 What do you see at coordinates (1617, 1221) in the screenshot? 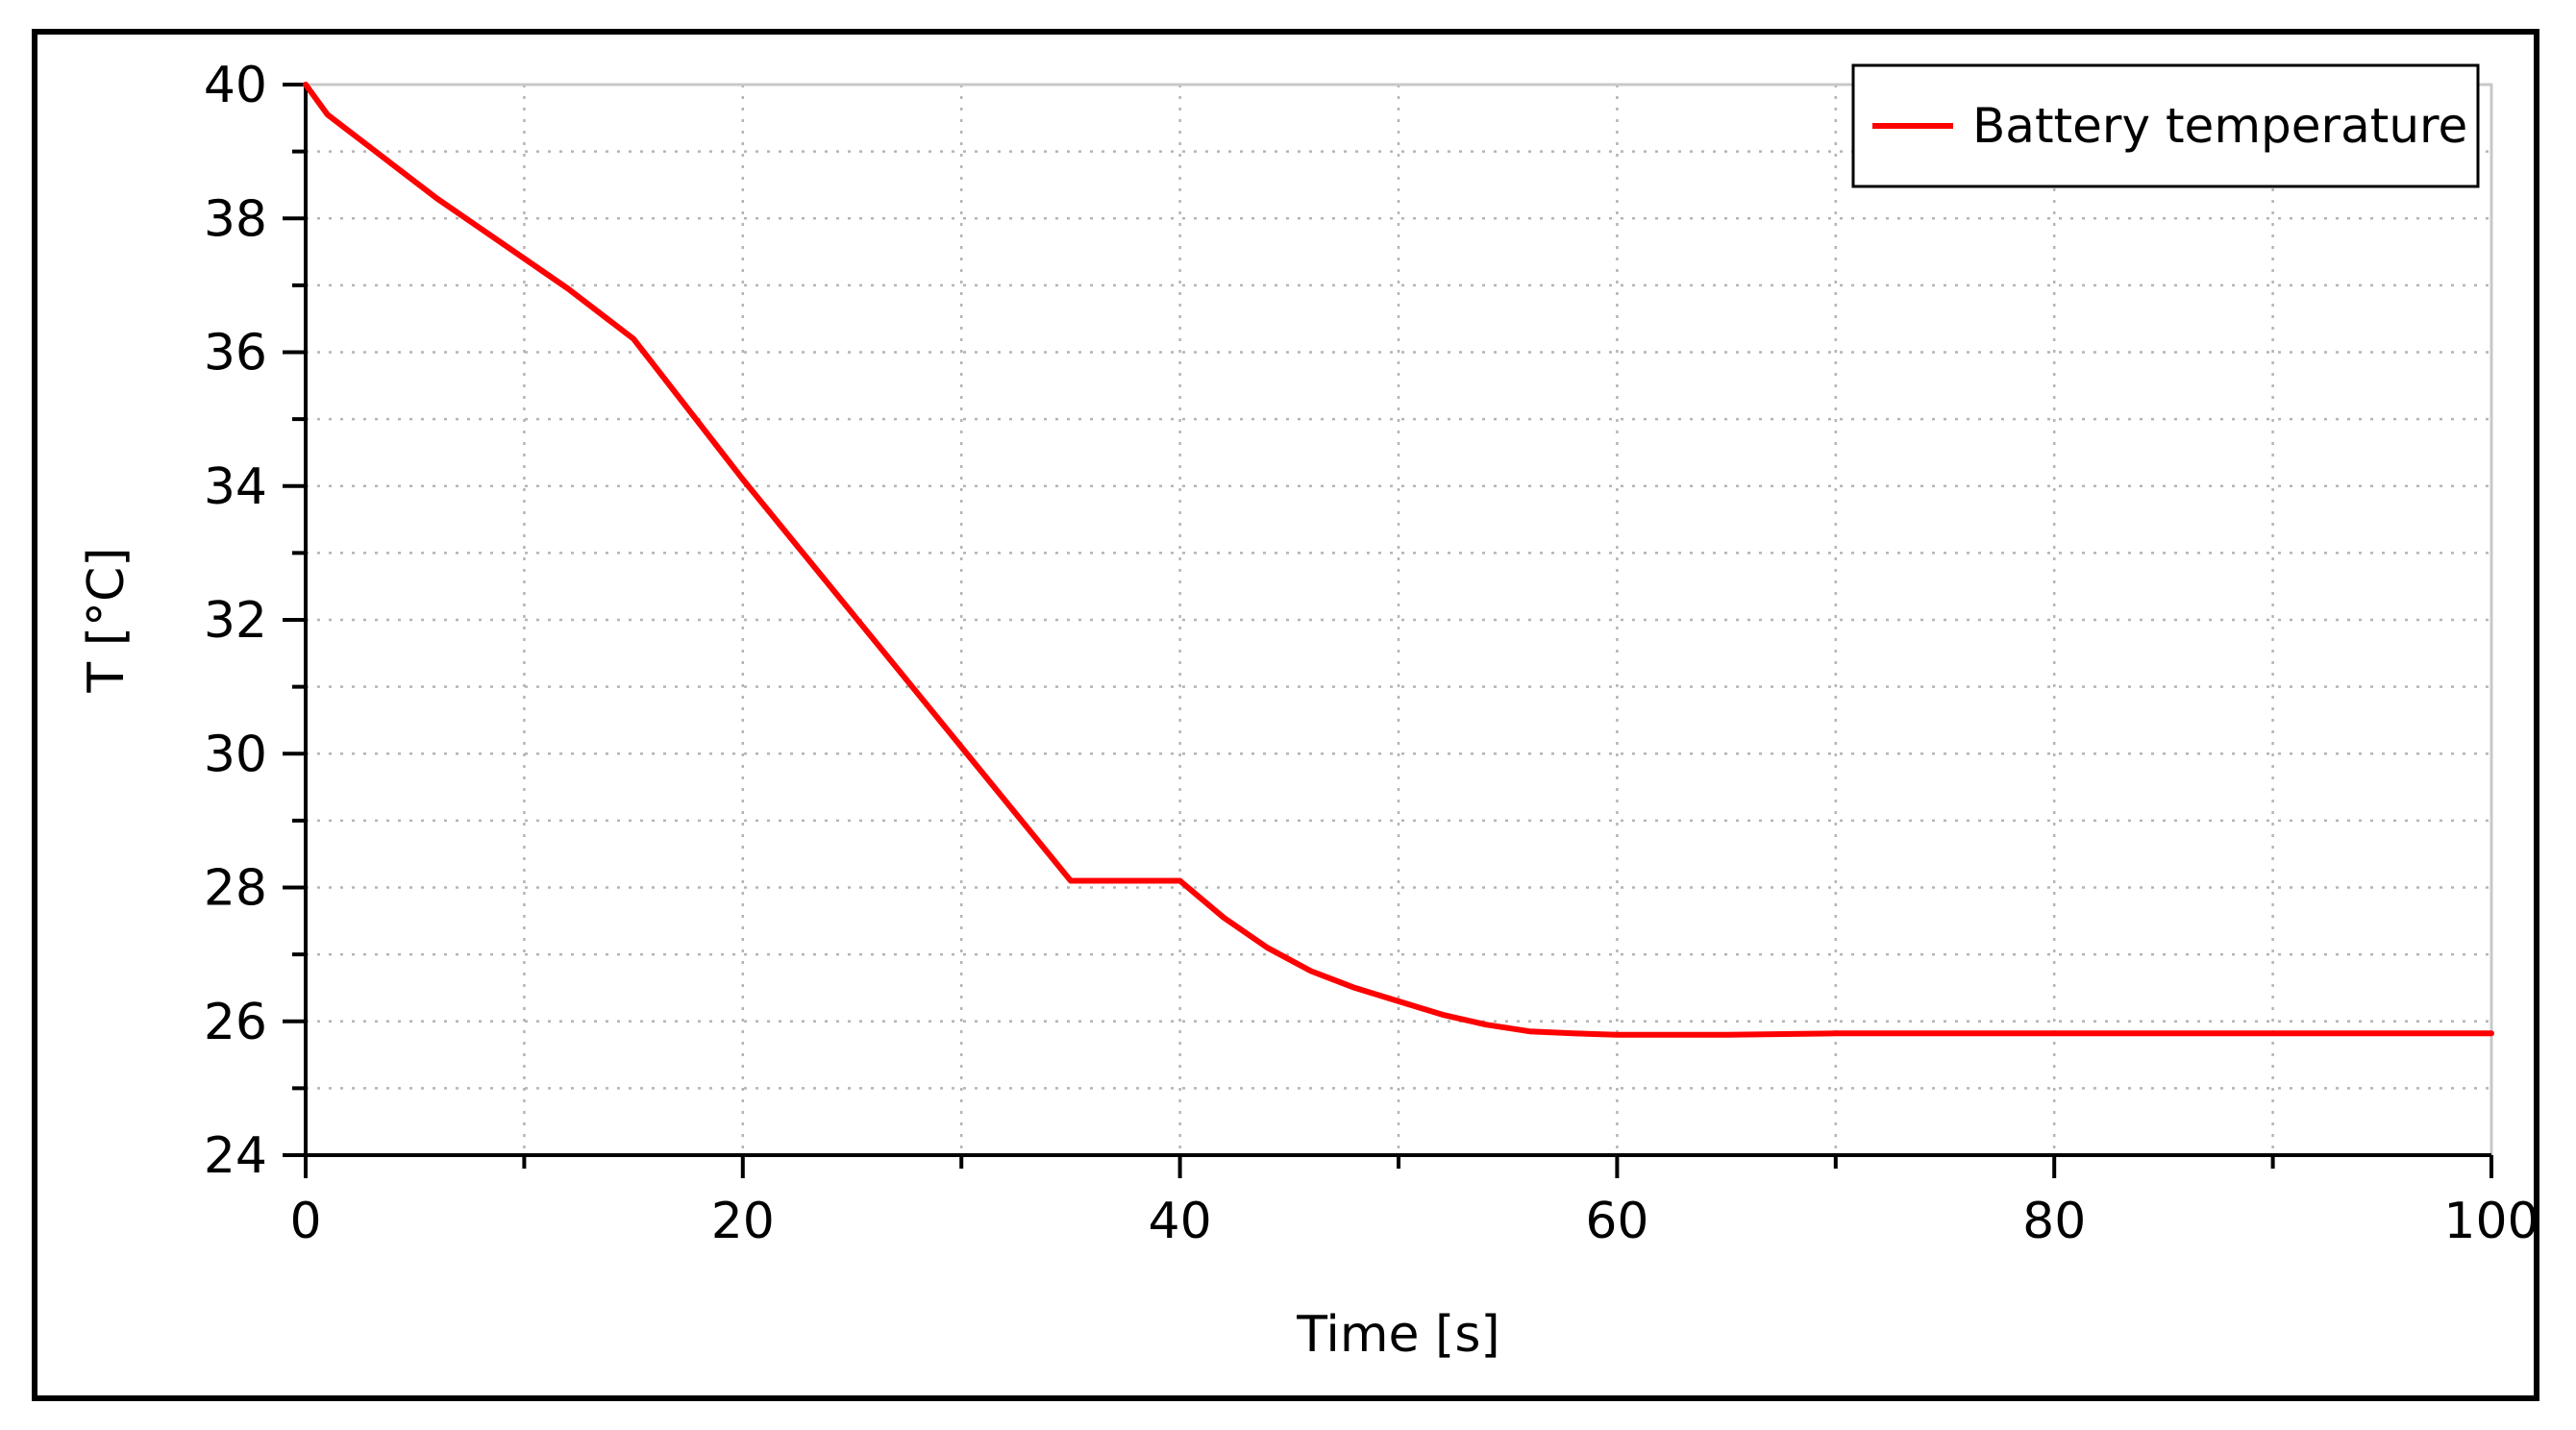
I see `x-tick-label: 60` at bounding box center [1617, 1221].